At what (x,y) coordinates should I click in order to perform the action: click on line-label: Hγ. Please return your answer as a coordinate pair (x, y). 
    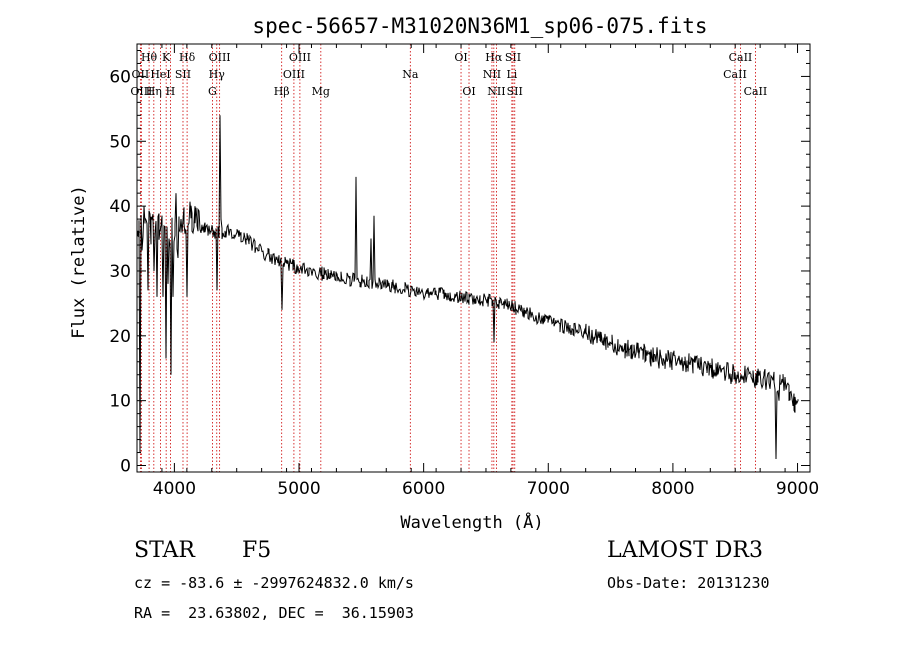
    Looking at the image, I should click on (217, 74).